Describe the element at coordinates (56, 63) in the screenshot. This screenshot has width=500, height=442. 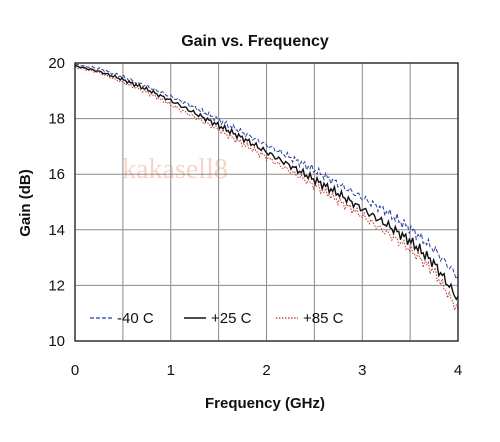
I see `y-tick-label: 20` at that location.